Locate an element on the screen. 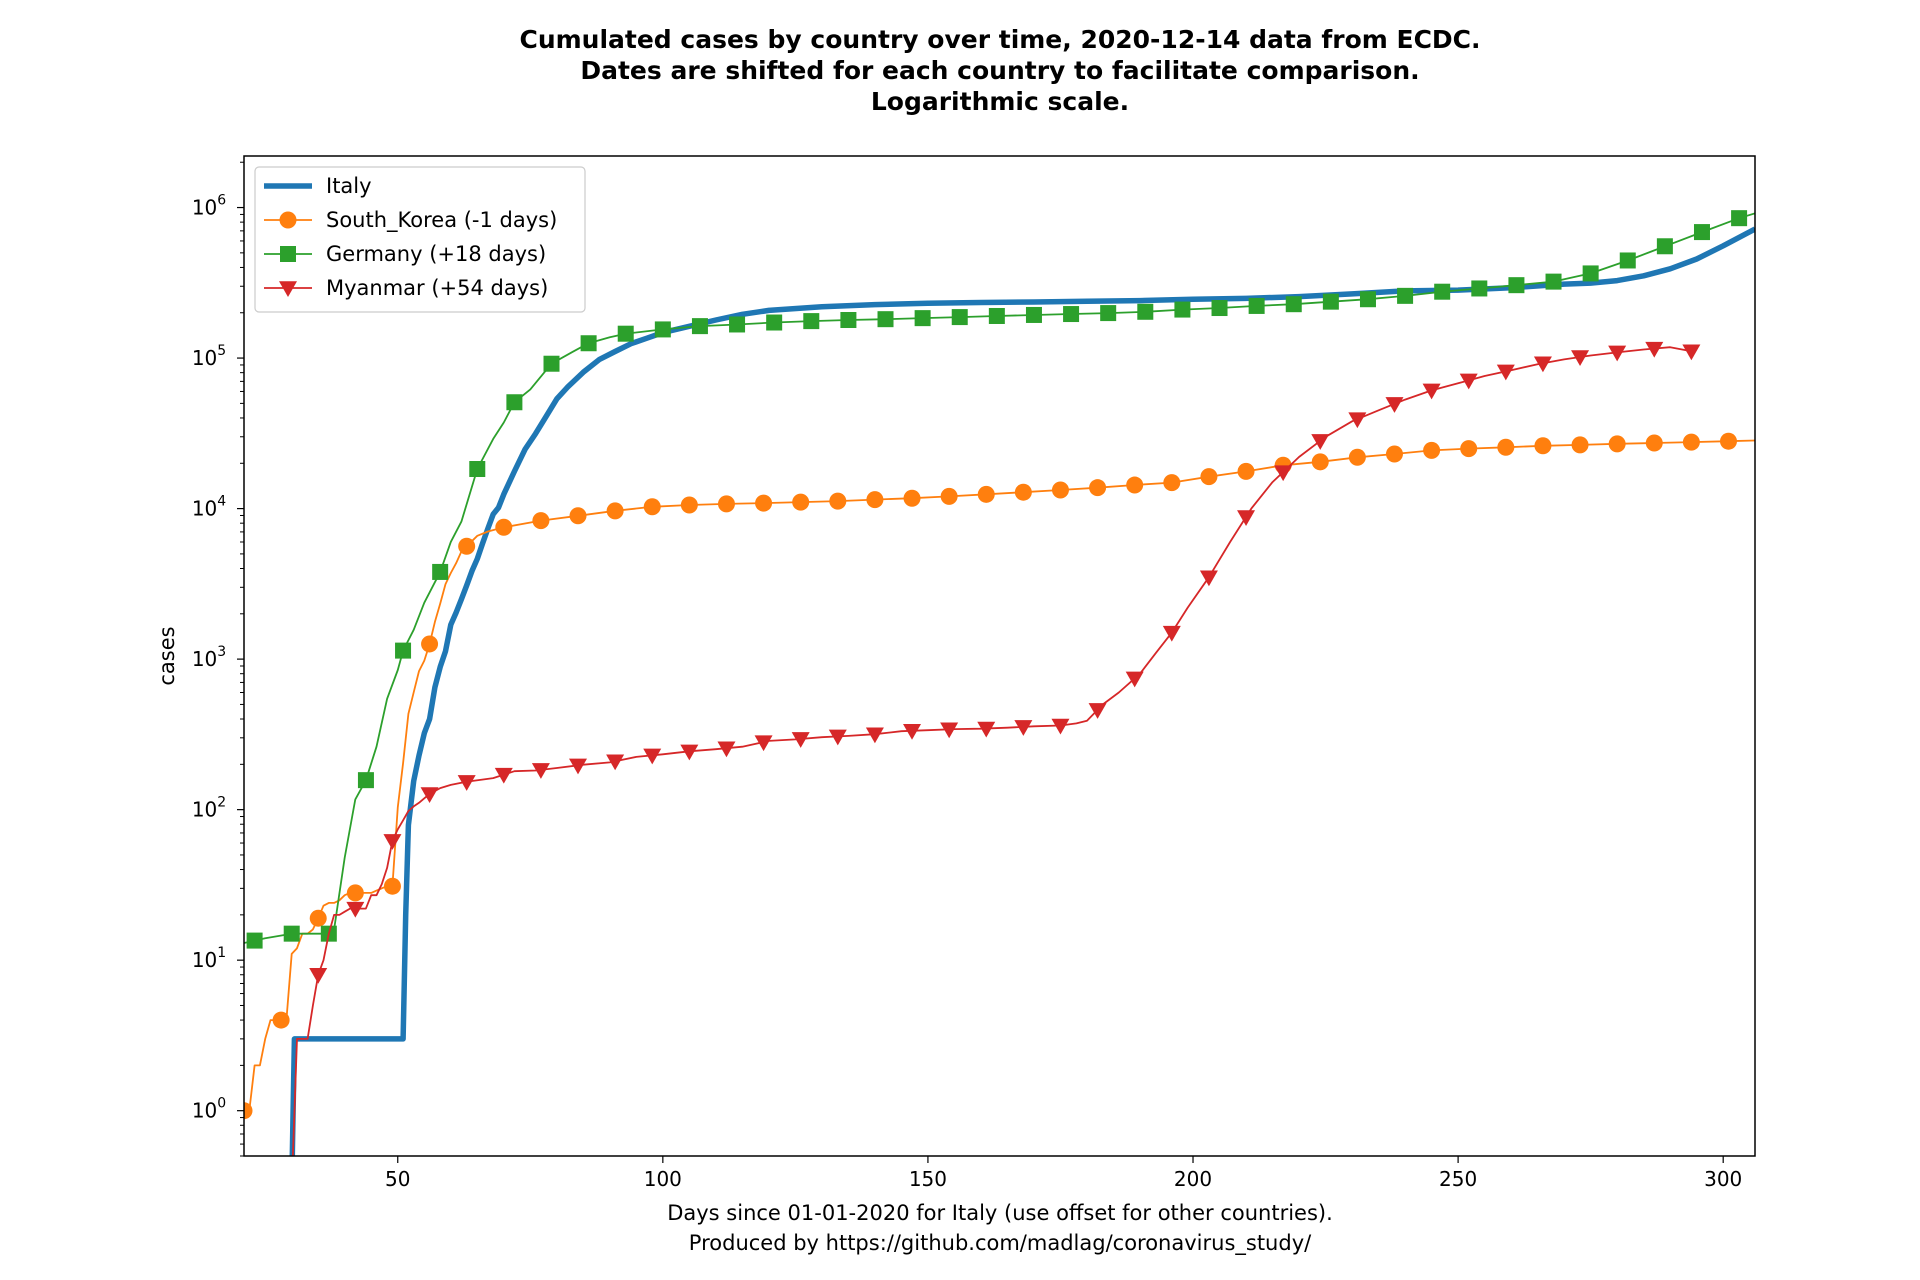  x-tick-label: 150 is located at coordinates (928, 1179).